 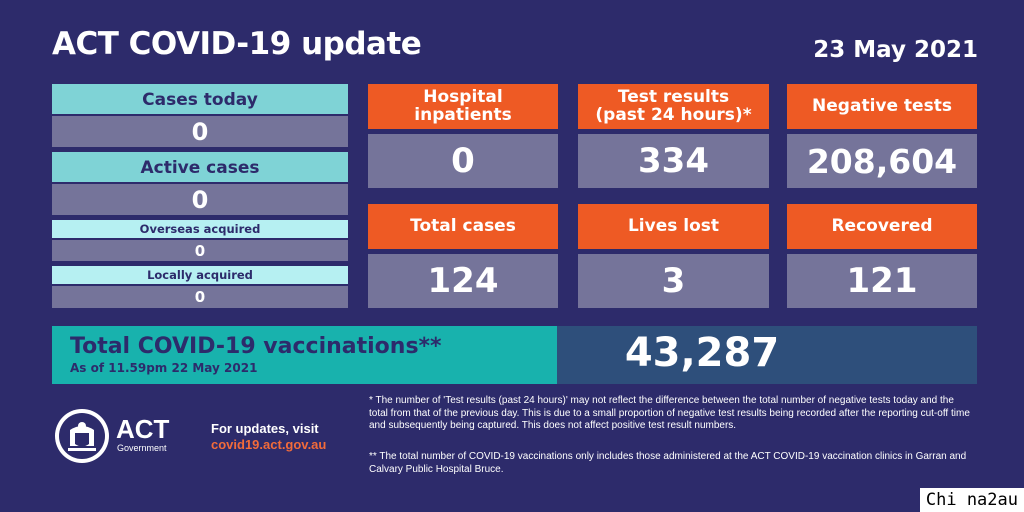 I want to click on test-results-label-line2: (past 24 hours)*, so click(x=673, y=114).